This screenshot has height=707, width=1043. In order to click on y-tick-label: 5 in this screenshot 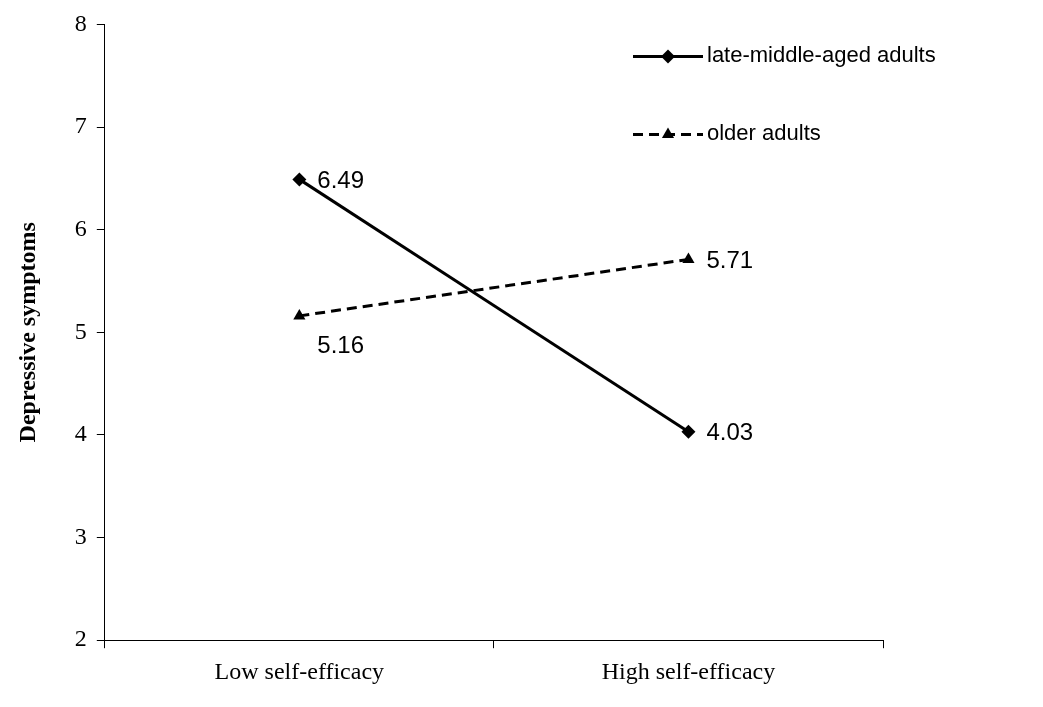, I will do `click(80, 330)`.